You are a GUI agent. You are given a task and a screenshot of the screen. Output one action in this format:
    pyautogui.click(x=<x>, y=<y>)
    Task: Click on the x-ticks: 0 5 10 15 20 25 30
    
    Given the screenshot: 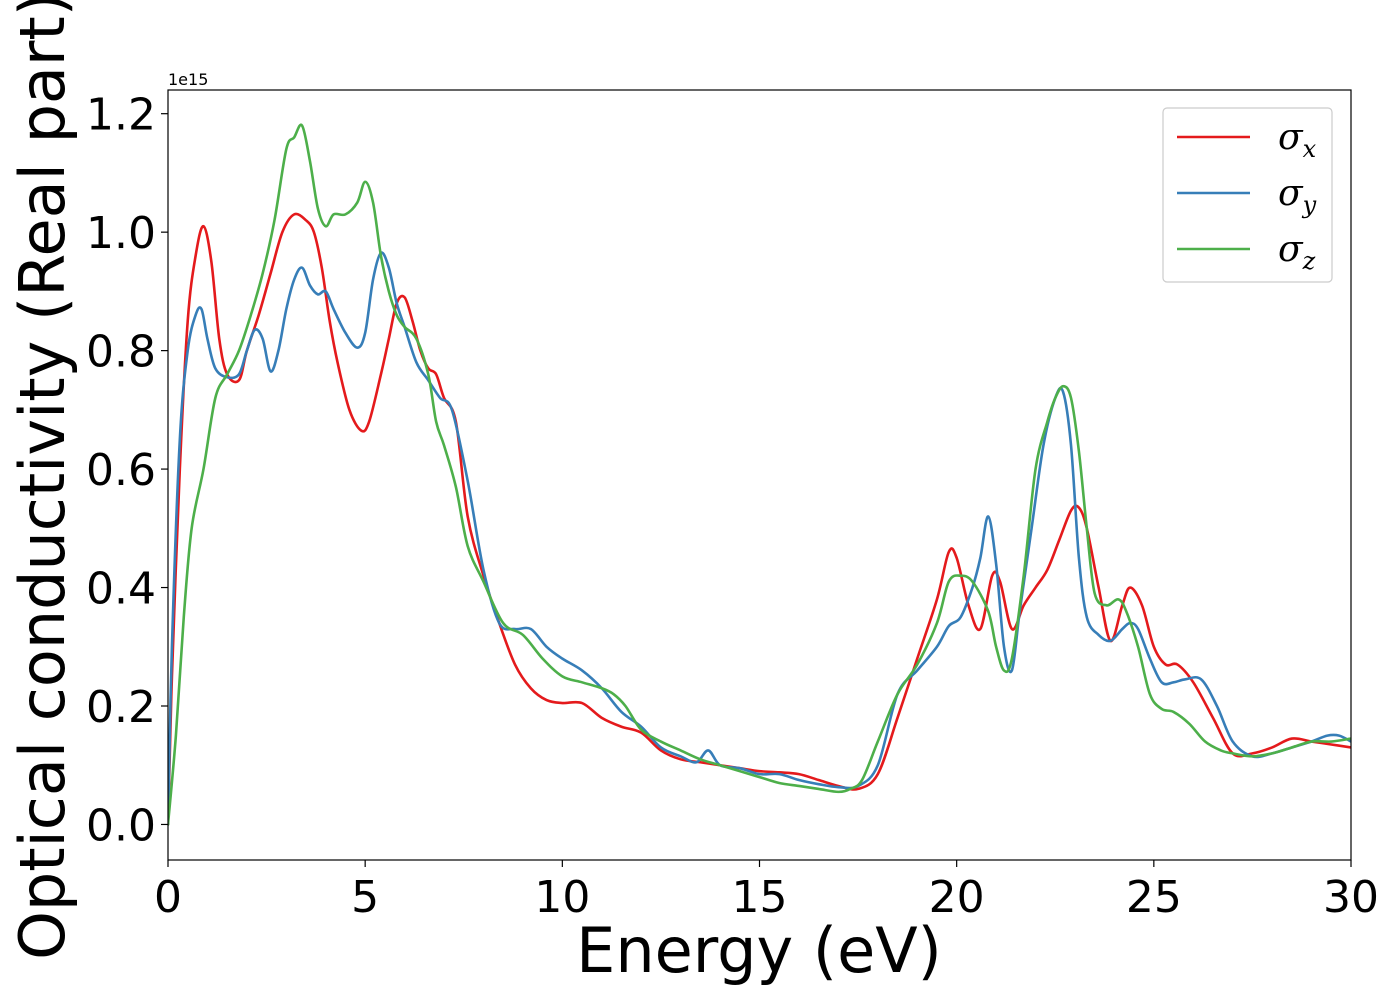 What is the action you would take?
    pyautogui.click(x=766, y=891)
    